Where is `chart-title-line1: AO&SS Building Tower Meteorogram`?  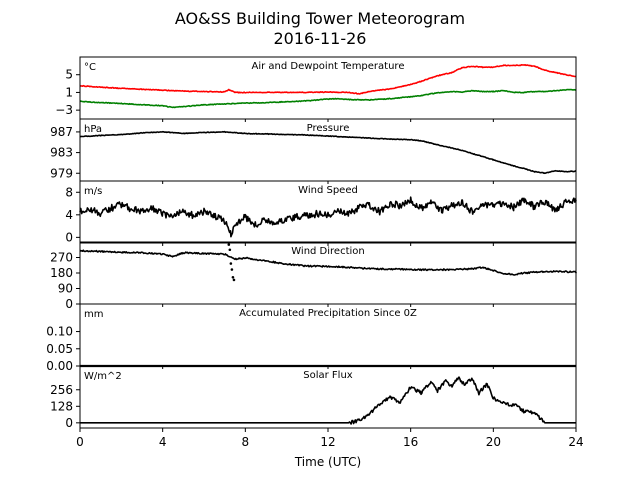 chart-title-line1: AO&SS Building Tower Meteorogram is located at coordinates (320, 18).